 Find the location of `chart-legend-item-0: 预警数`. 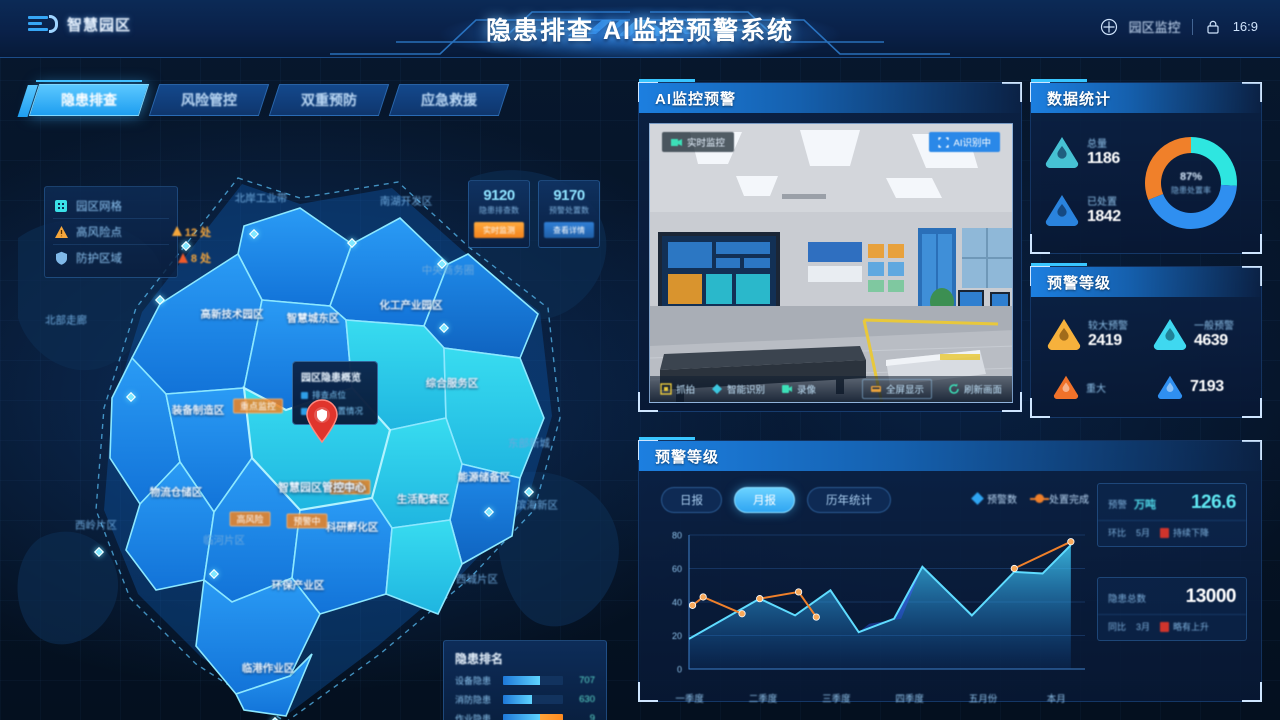

chart-legend-item-0: 预警数 is located at coordinates (994, 498).